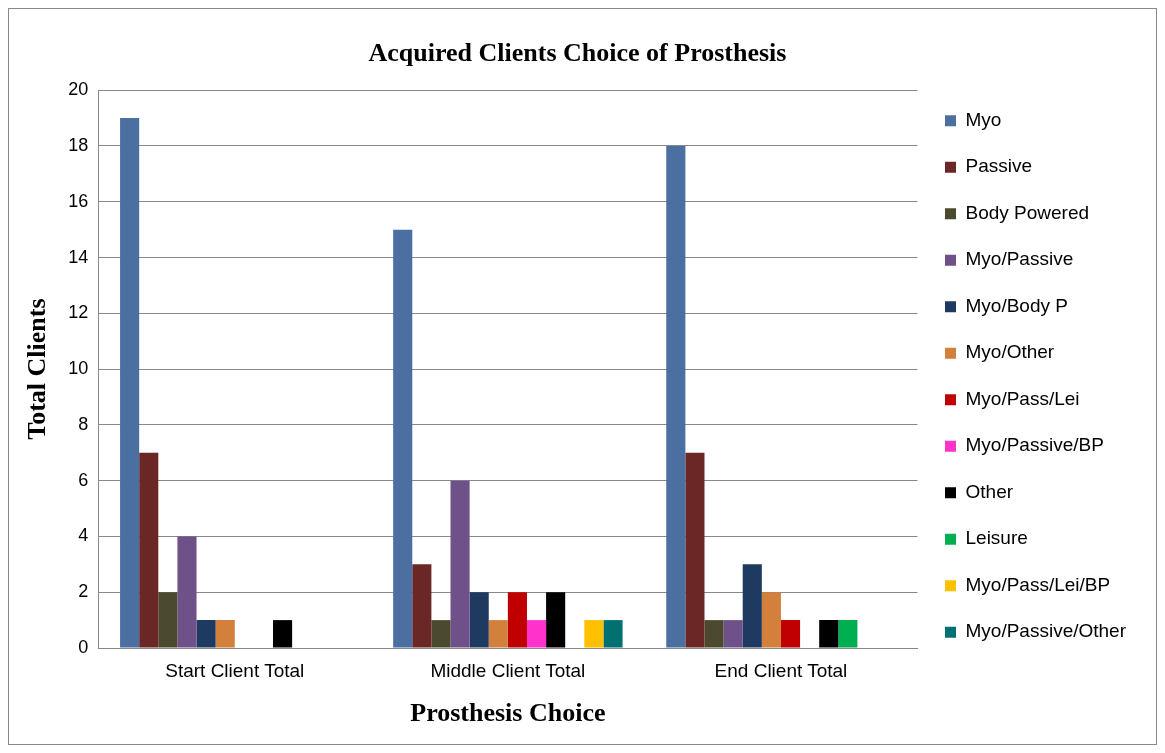 Image resolution: width=1165 pixels, height=753 pixels. What do you see at coordinates (83, 646) in the screenshot?
I see `y-tick-label: 0` at bounding box center [83, 646].